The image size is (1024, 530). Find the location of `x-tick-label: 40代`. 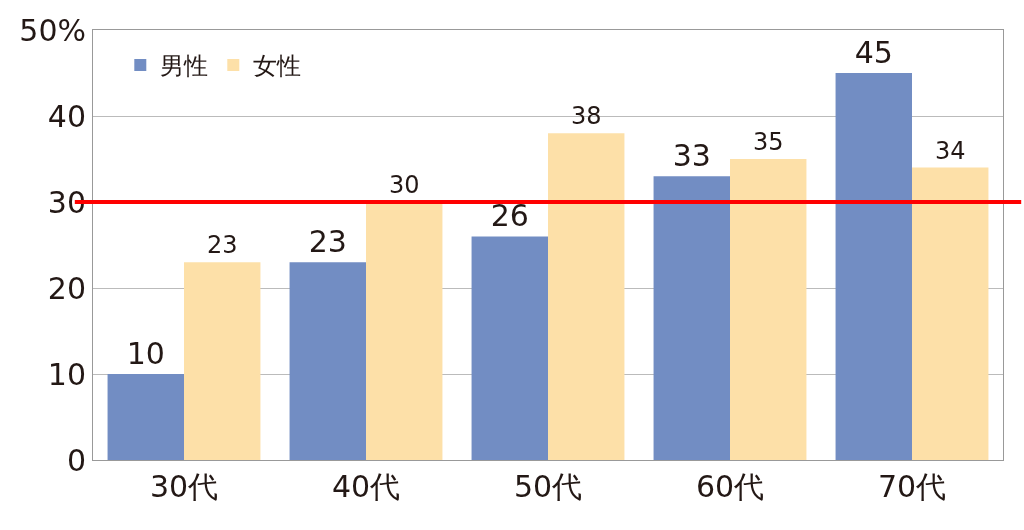

x-tick-label: 40代 is located at coordinates (366, 486).